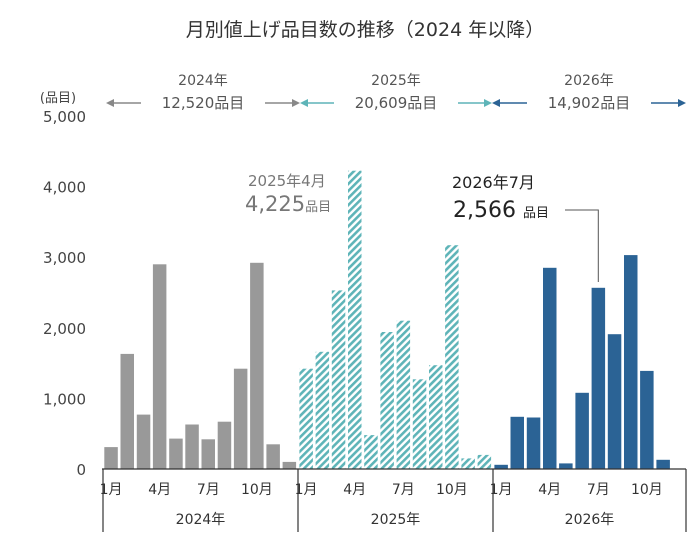  I want to click on x-year-label: 2024年, so click(201, 520).